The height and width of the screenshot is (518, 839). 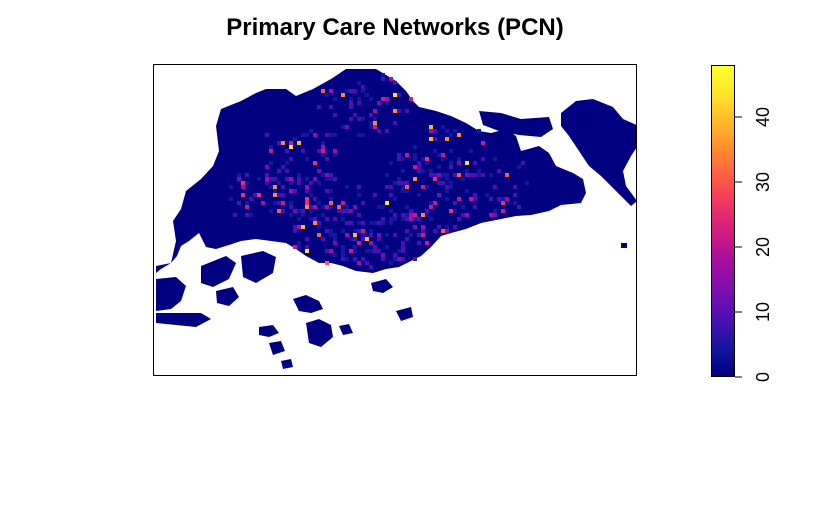 What do you see at coordinates (763, 312) in the screenshot?
I see `legend-tick-label: 10` at bounding box center [763, 312].